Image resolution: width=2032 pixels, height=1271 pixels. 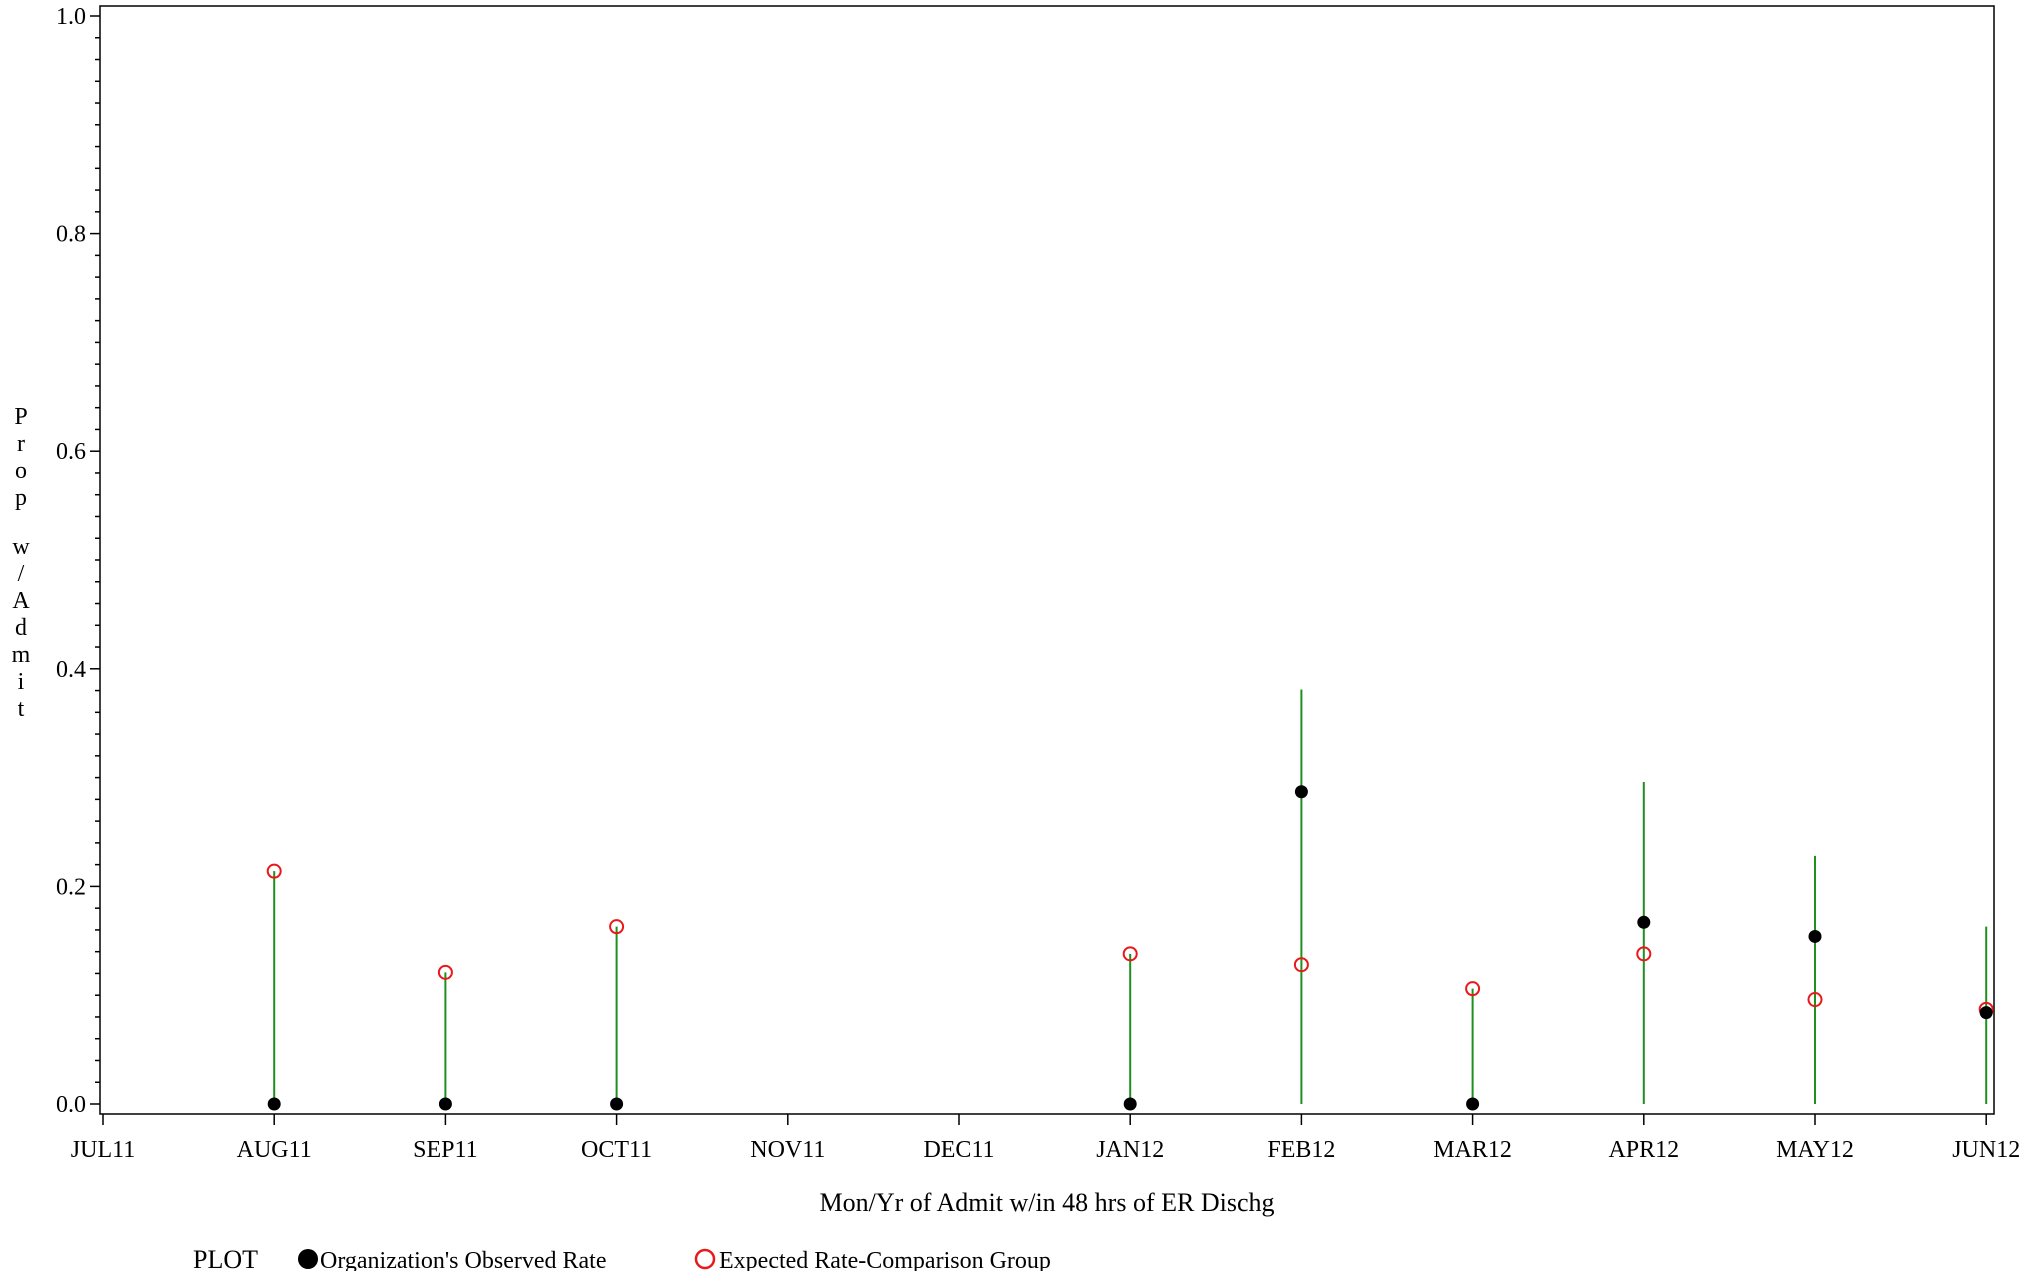 What do you see at coordinates (20, 417) in the screenshot?
I see `y-axis-label-char: P` at bounding box center [20, 417].